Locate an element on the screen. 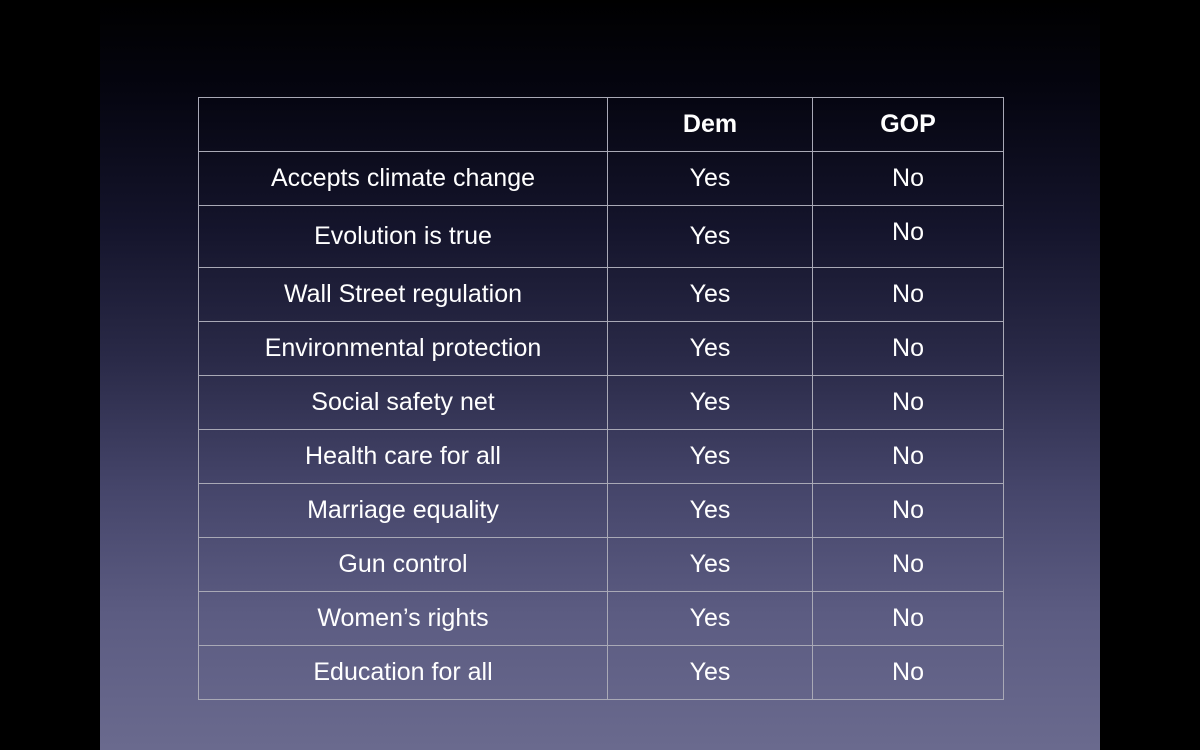  table-row: Wall Street regulation Yes No is located at coordinates (601, 294).